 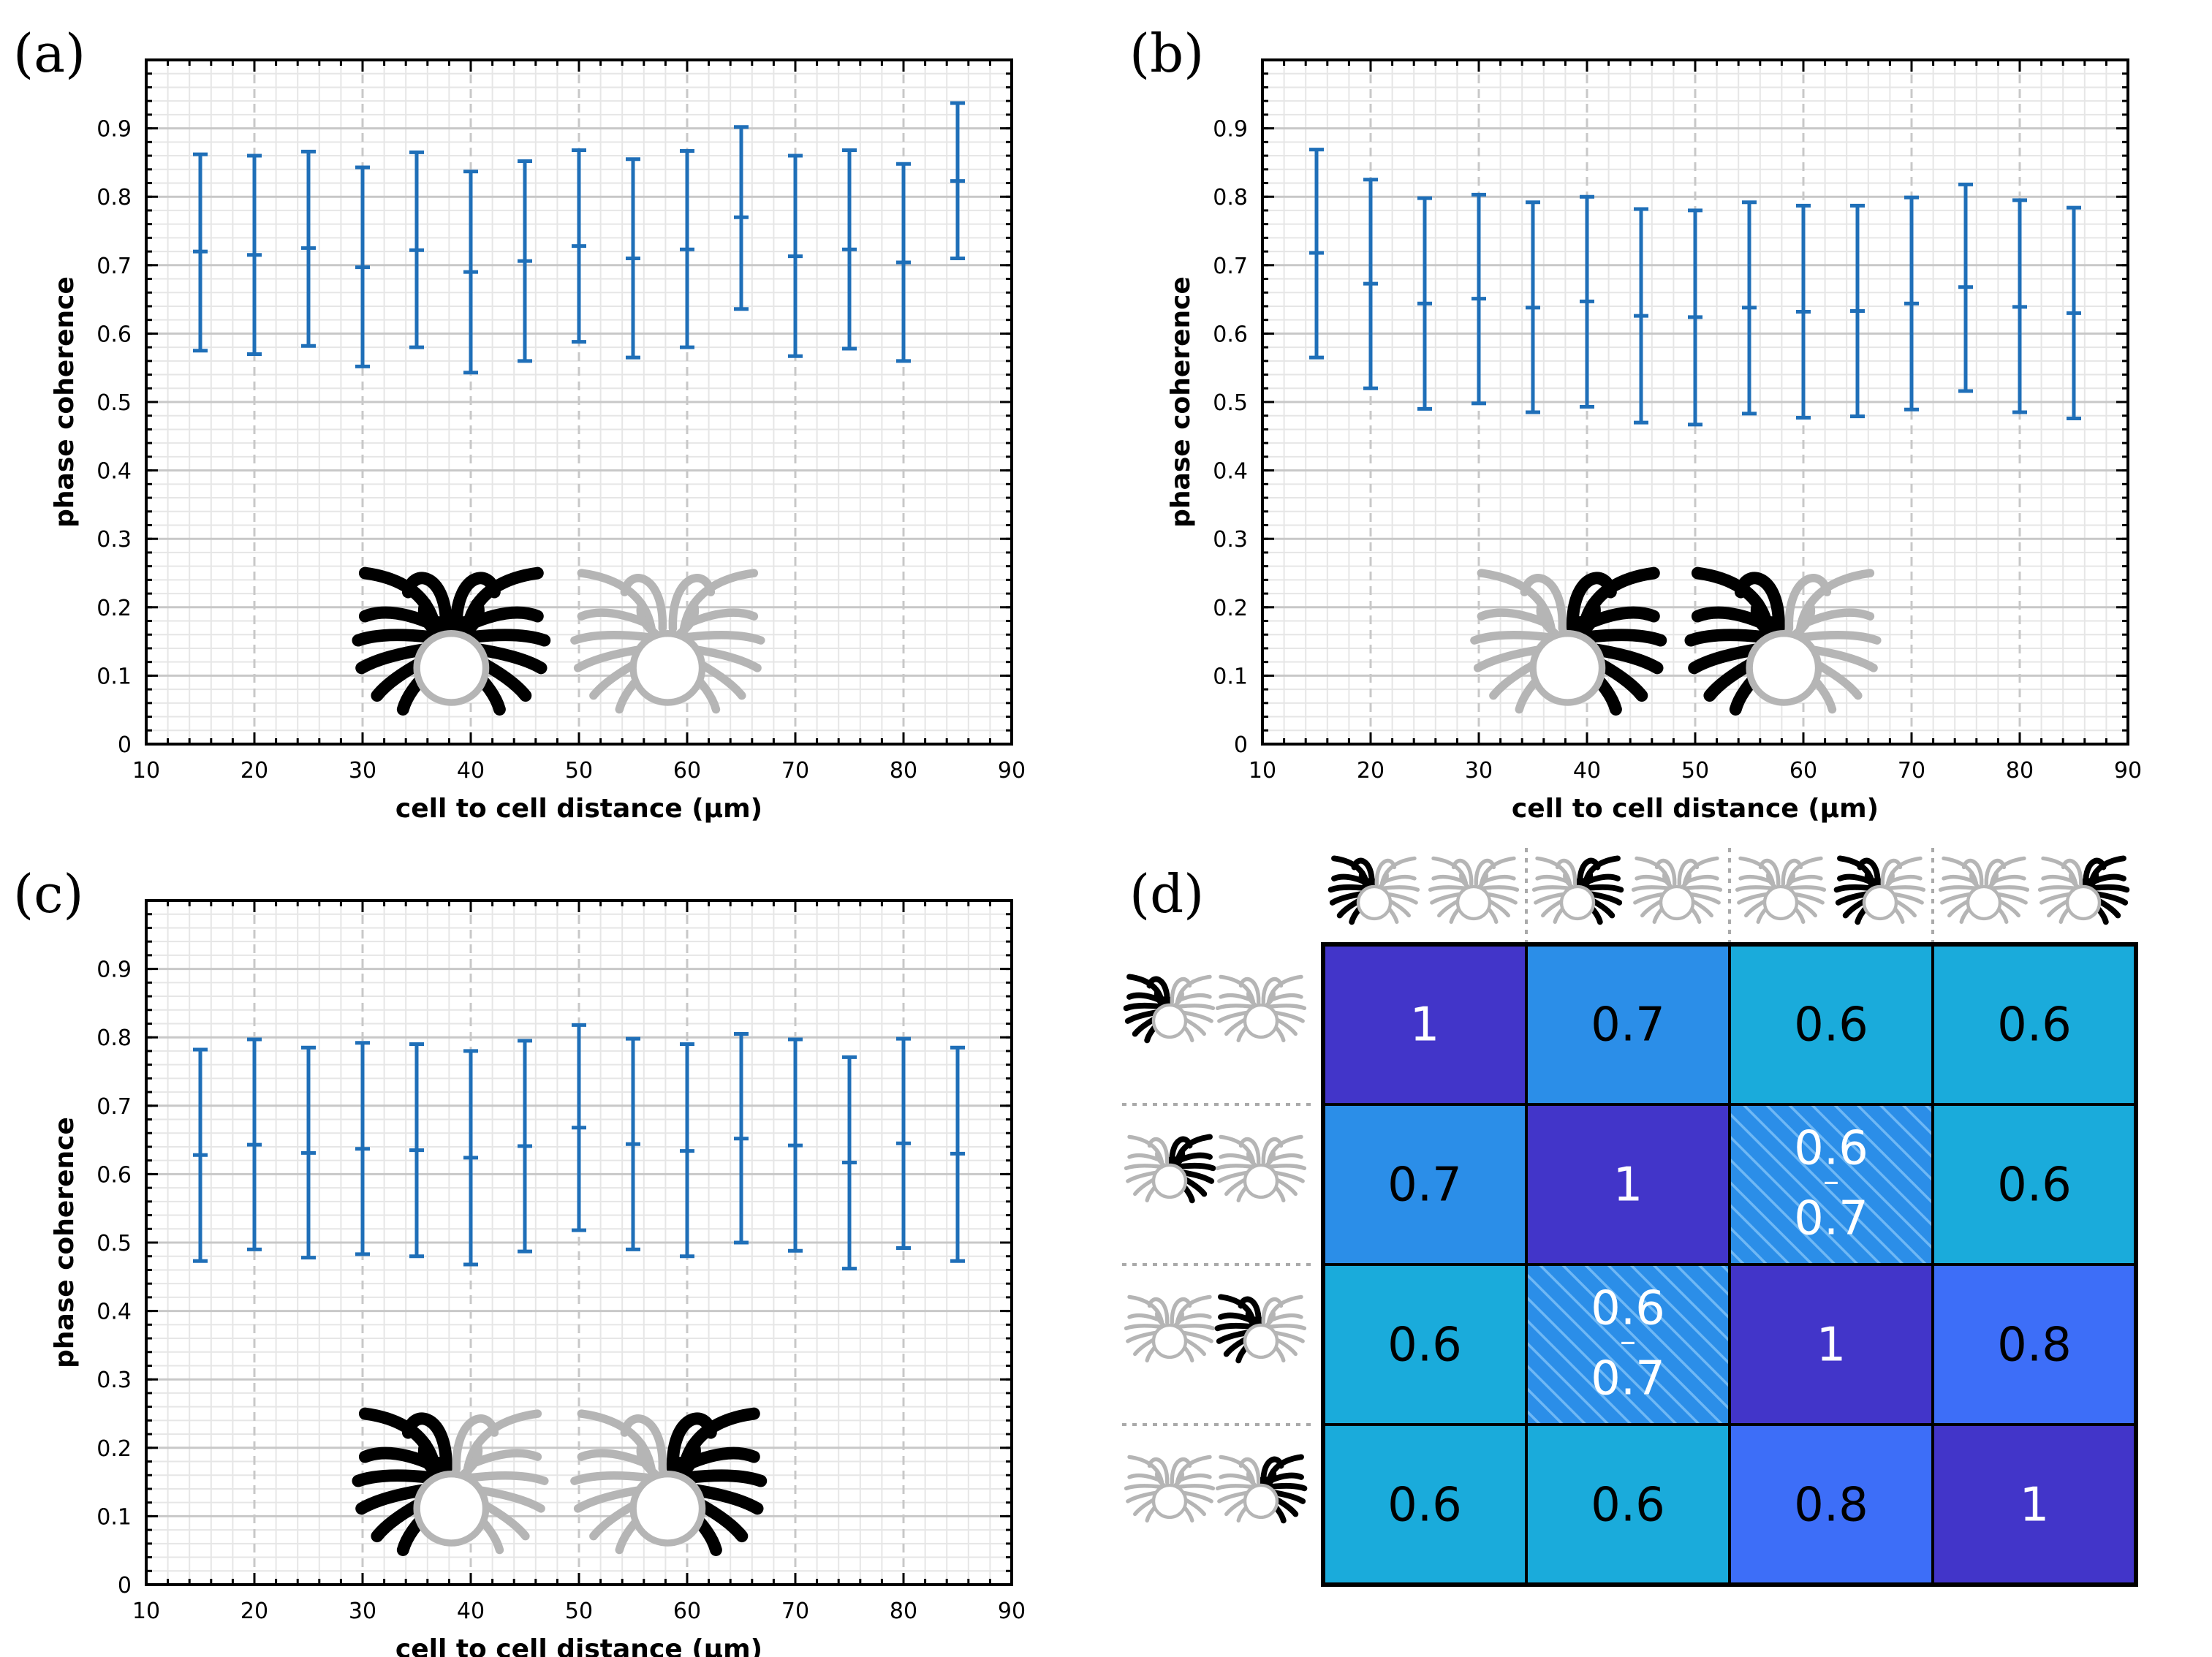 I want to click on x-tick-label: 60, so click(x=687, y=1611).